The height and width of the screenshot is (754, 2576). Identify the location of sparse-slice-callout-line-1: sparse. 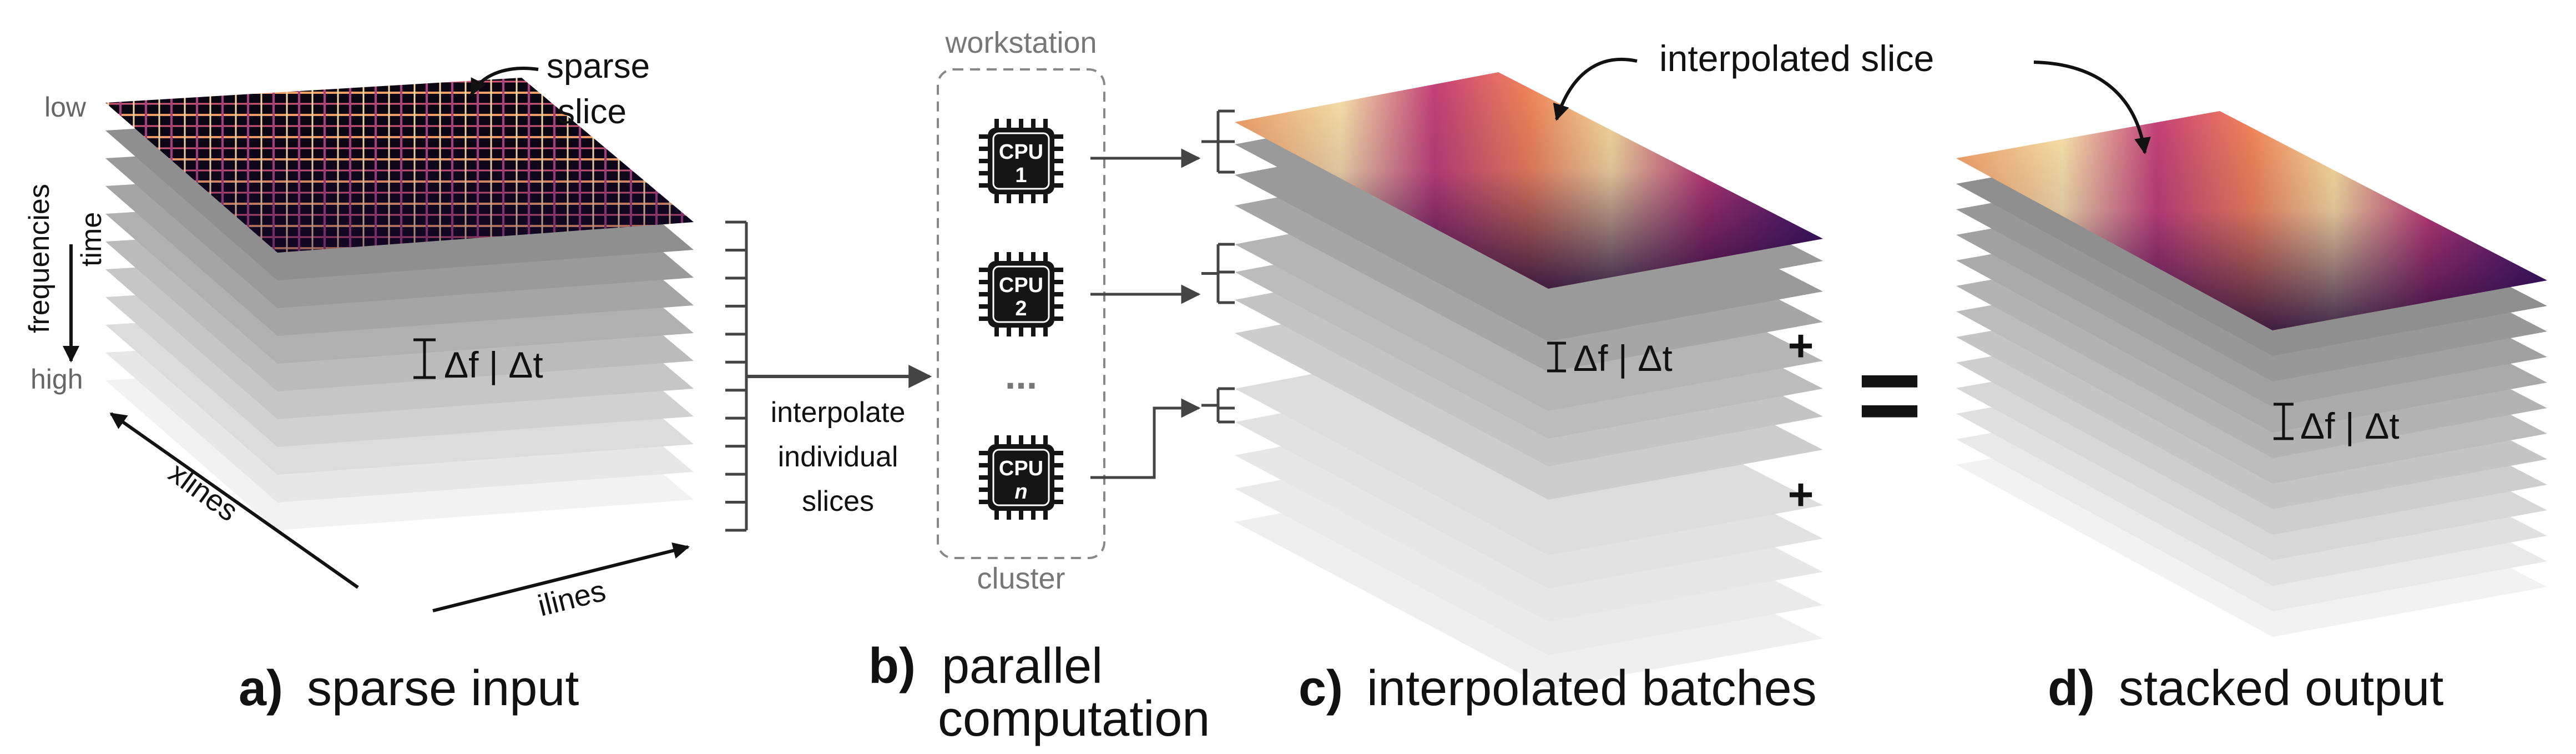
(598, 66).